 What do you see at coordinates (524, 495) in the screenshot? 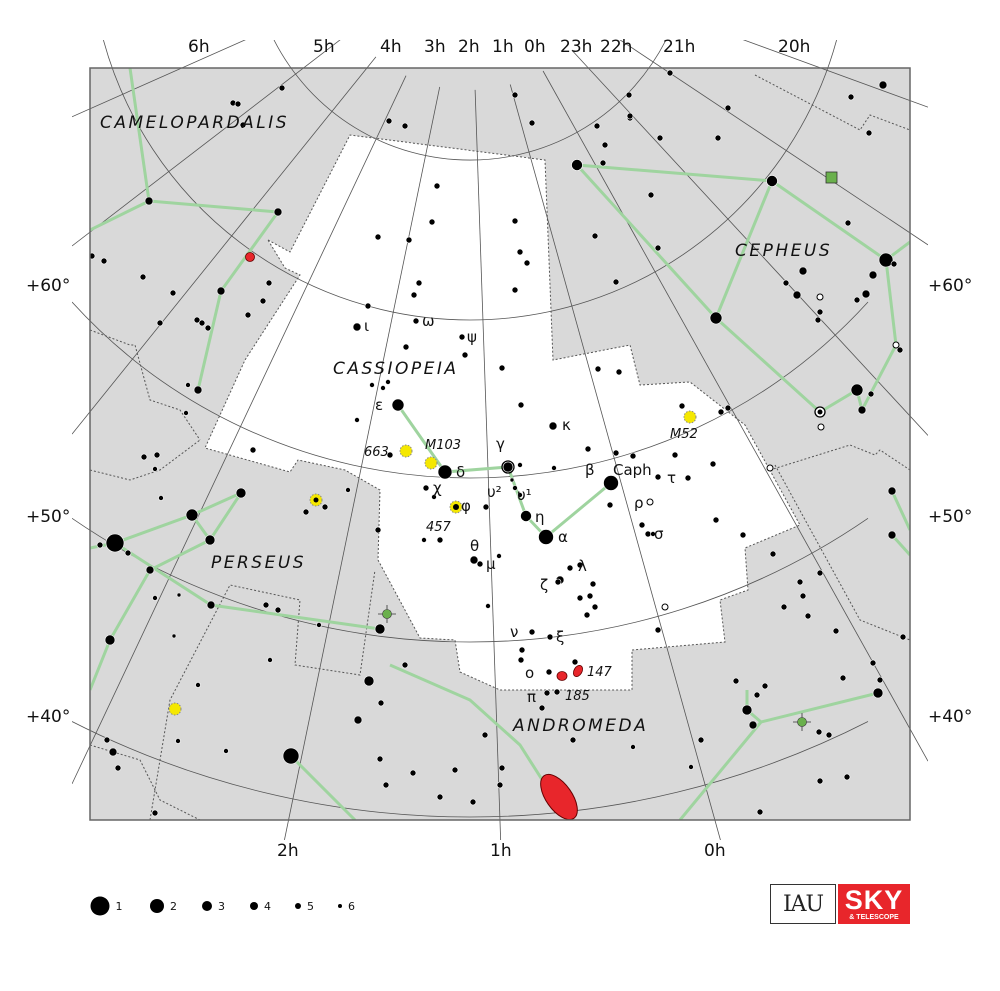
I see `star-label: υ¹` at bounding box center [524, 495].